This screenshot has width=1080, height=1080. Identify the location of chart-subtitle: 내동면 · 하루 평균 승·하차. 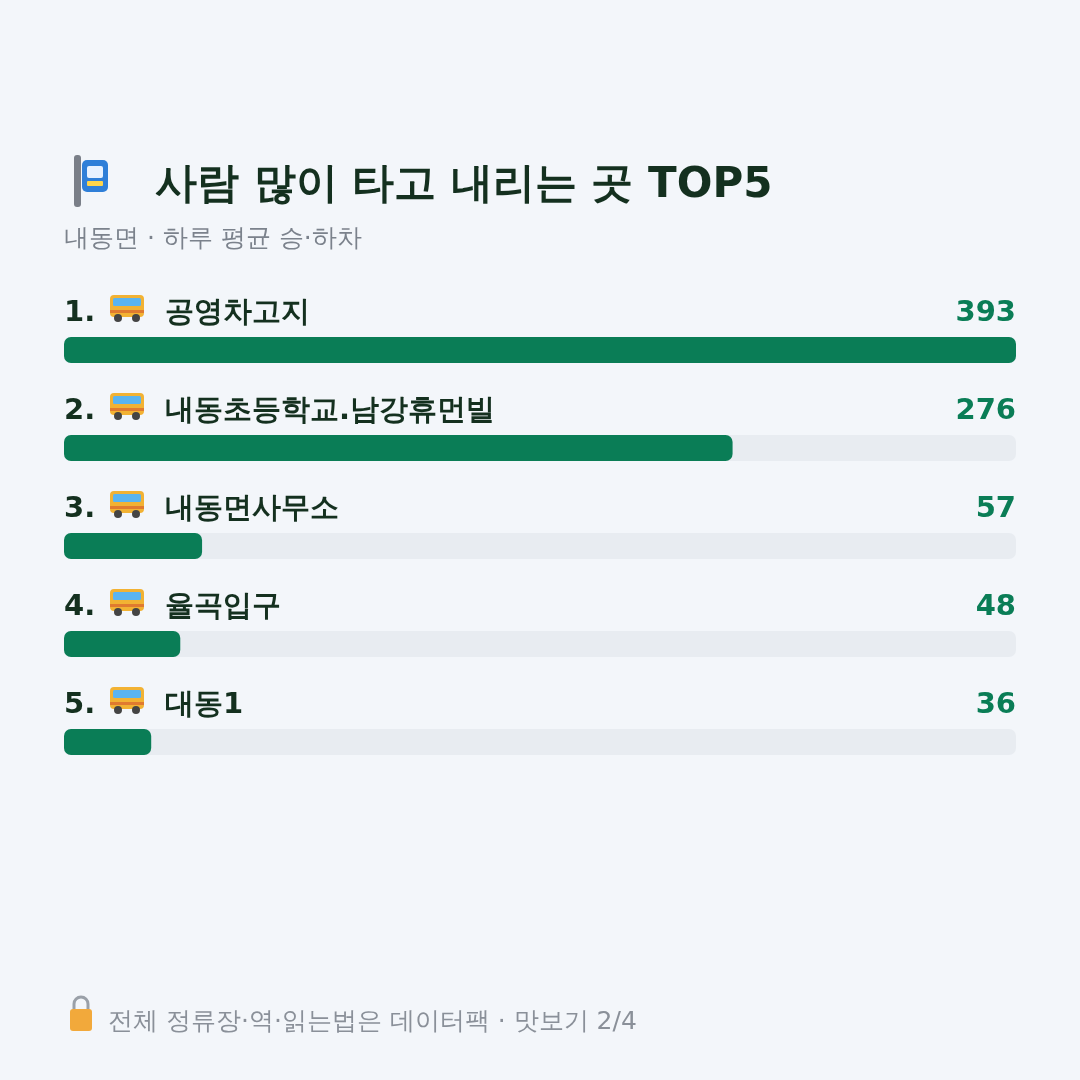
(213, 237).